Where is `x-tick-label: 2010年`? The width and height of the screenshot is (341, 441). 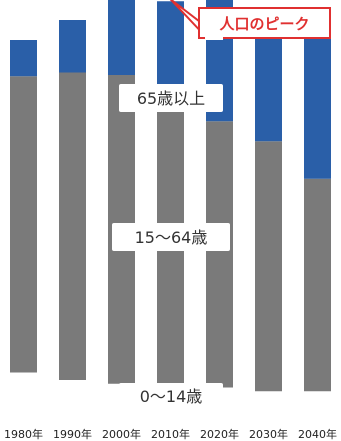 x-tick-label: 2010年 is located at coordinates (170, 434).